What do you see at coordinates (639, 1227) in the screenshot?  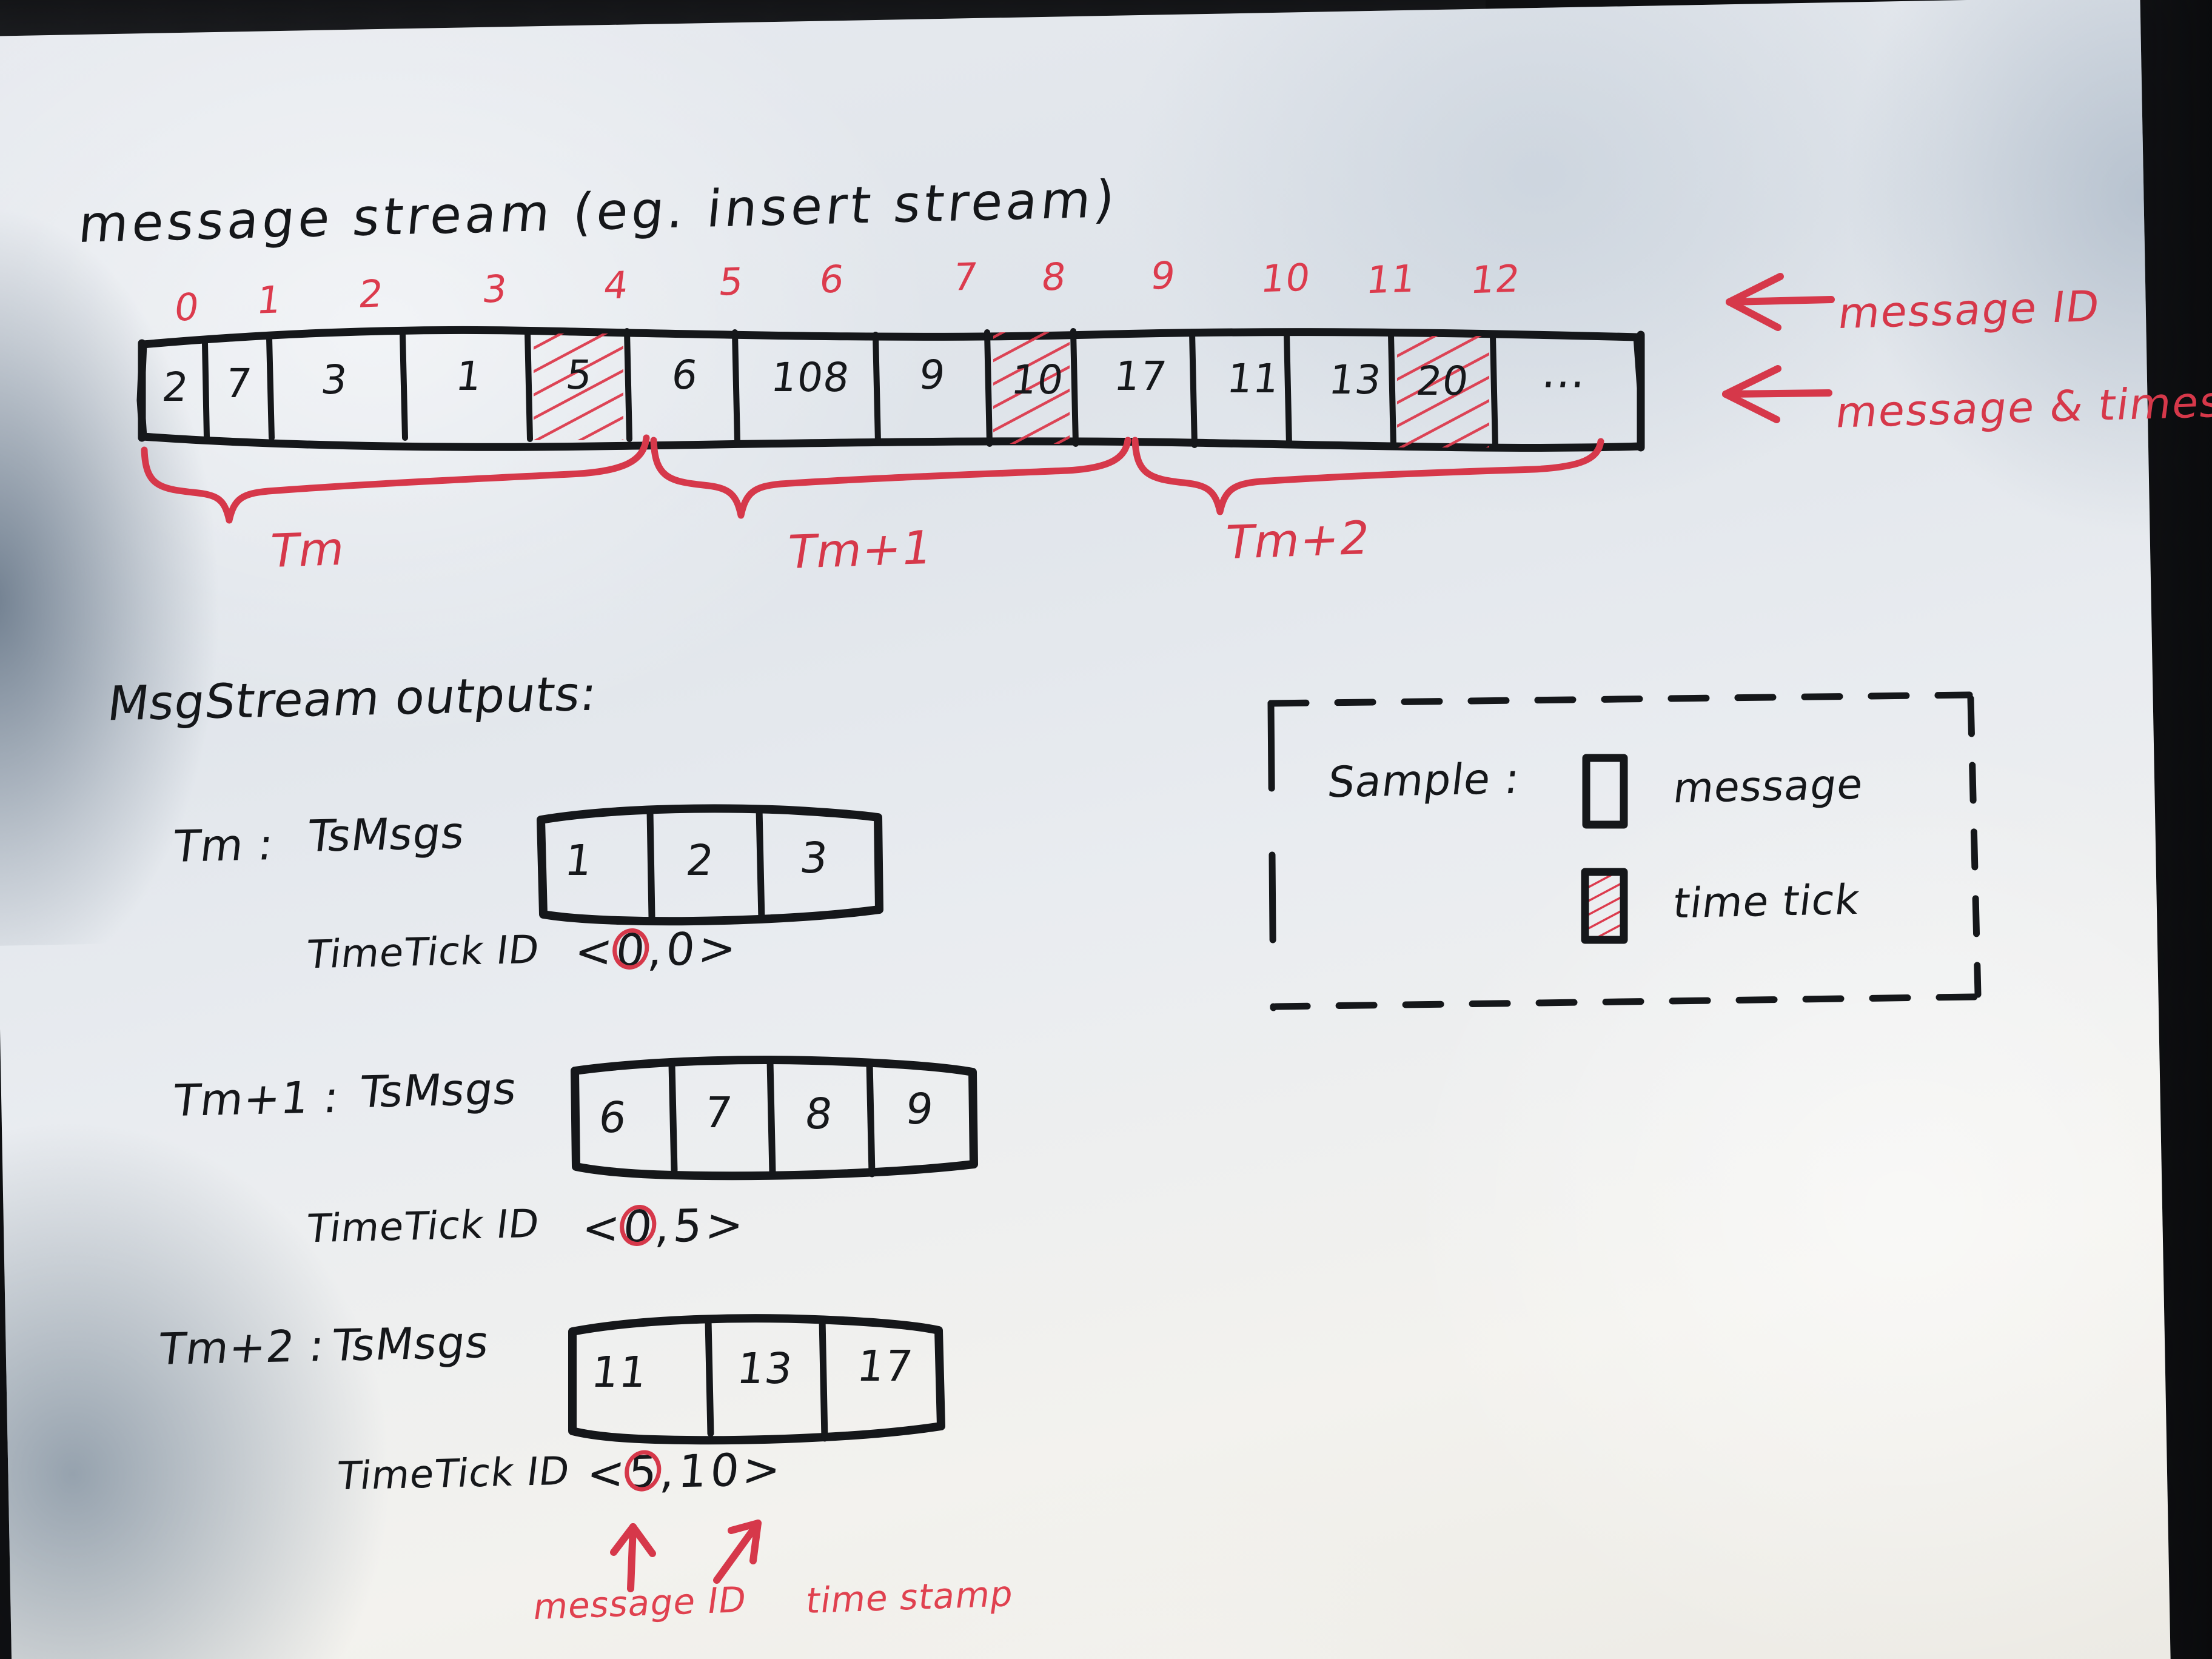 I see `tm1-tick-id: 0` at bounding box center [639, 1227].